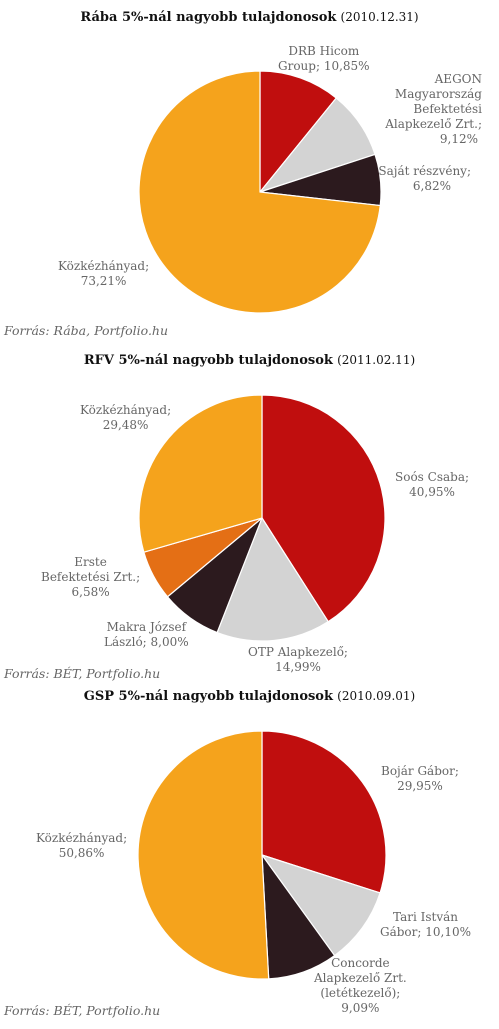 The height and width of the screenshot is (1029, 499). What do you see at coordinates (425, 924) in the screenshot?
I see `slice-label: Tari István Gábor; 10,10%` at bounding box center [425, 924].